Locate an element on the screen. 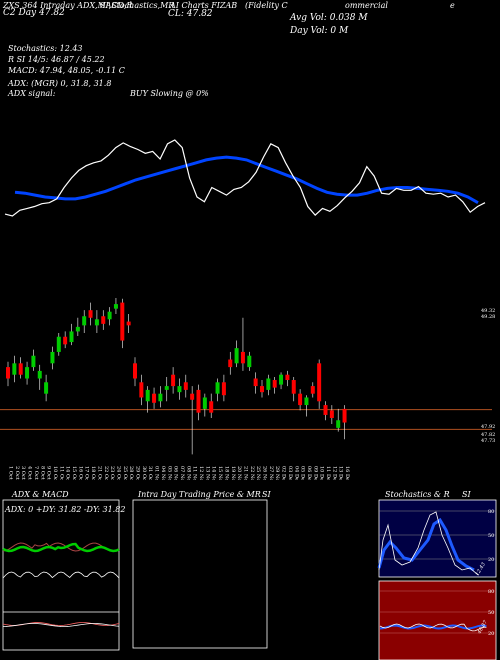 The height and width of the screenshot is (660, 500). adx-plus-di is located at coordinates (61, 547).